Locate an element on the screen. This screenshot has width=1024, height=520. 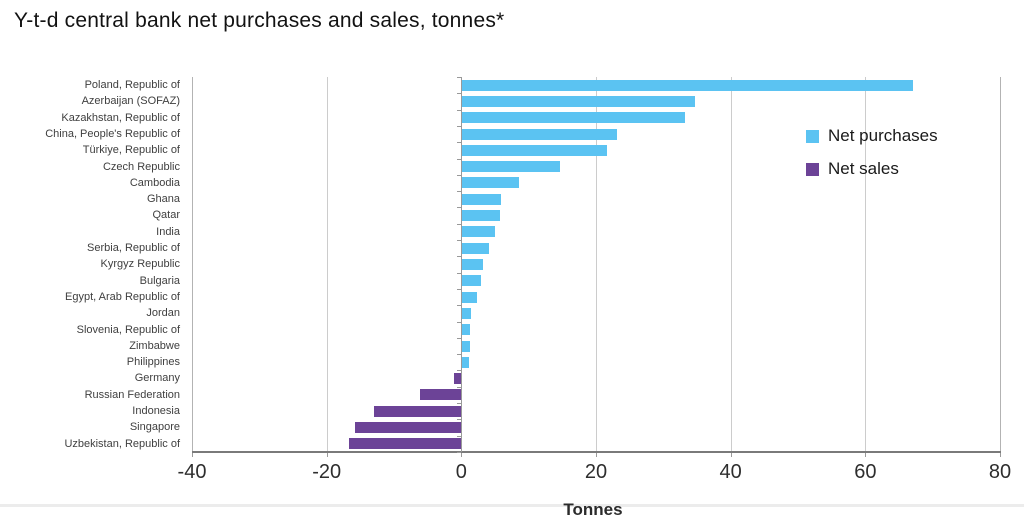
x-tick-label--40: -40 is located at coordinates (192, 472).